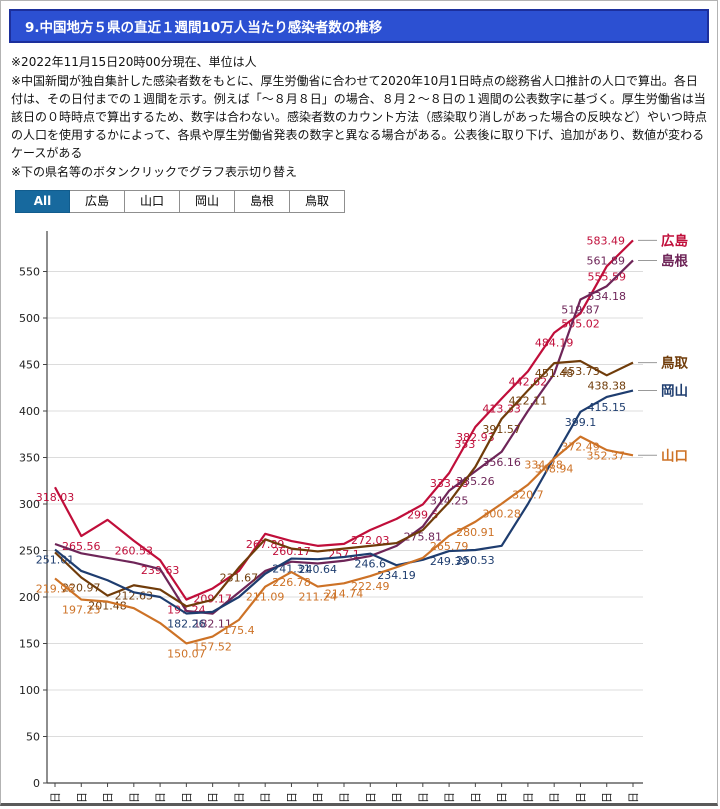 The image size is (720, 809). What do you see at coordinates (55, 560) in the screenshot?
I see `point-label-岡山-0: 251.01` at bounding box center [55, 560].